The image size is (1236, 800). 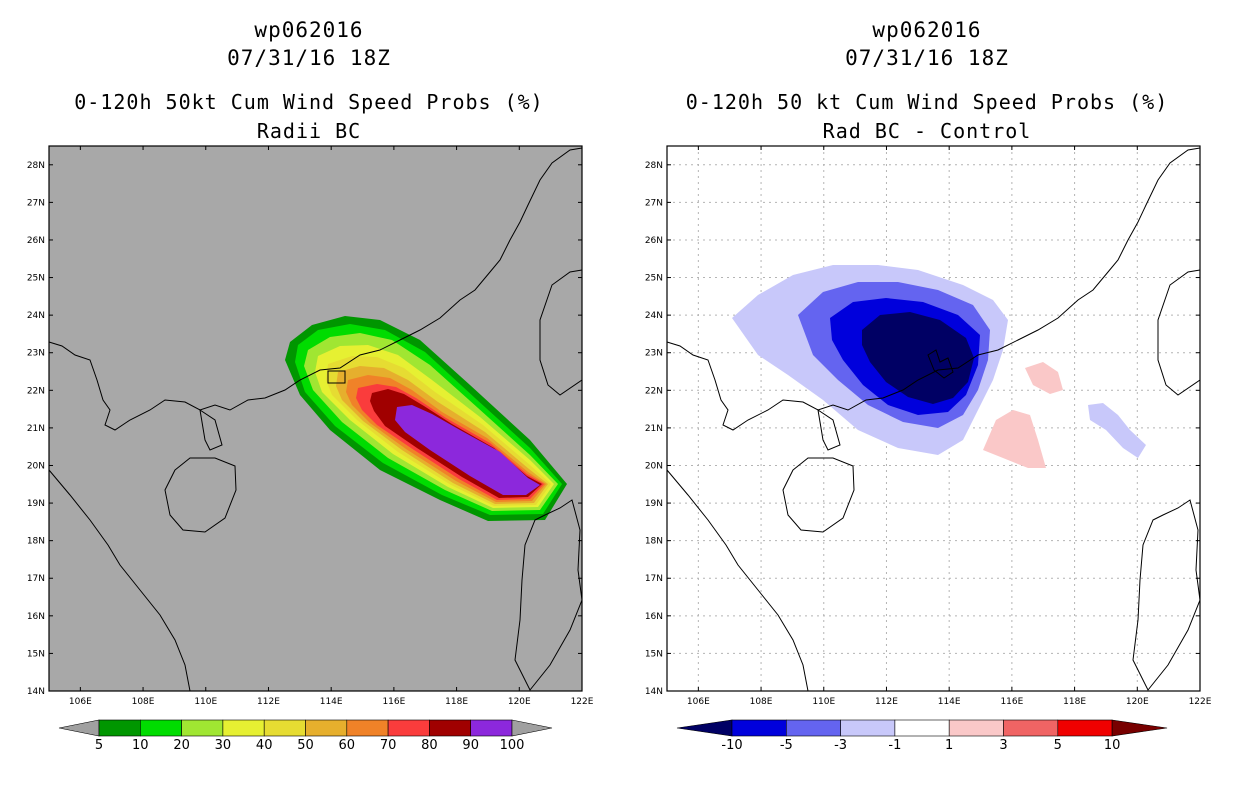 I want to click on pearl-river-estuary-right, so click(x=940, y=364).